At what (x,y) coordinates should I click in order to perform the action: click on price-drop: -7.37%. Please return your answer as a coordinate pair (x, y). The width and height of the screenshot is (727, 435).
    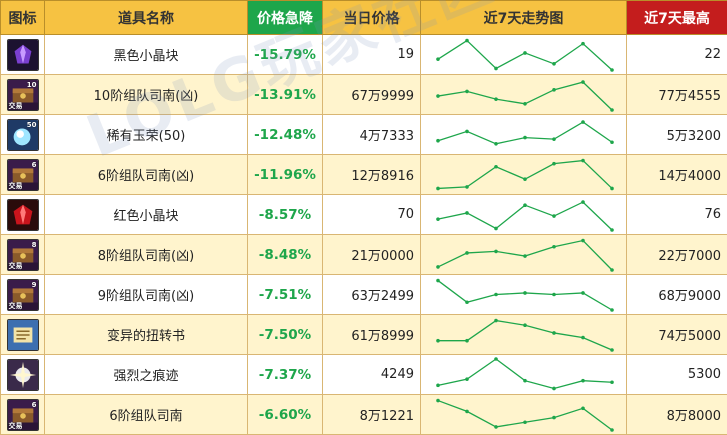
    Looking at the image, I should click on (285, 375).